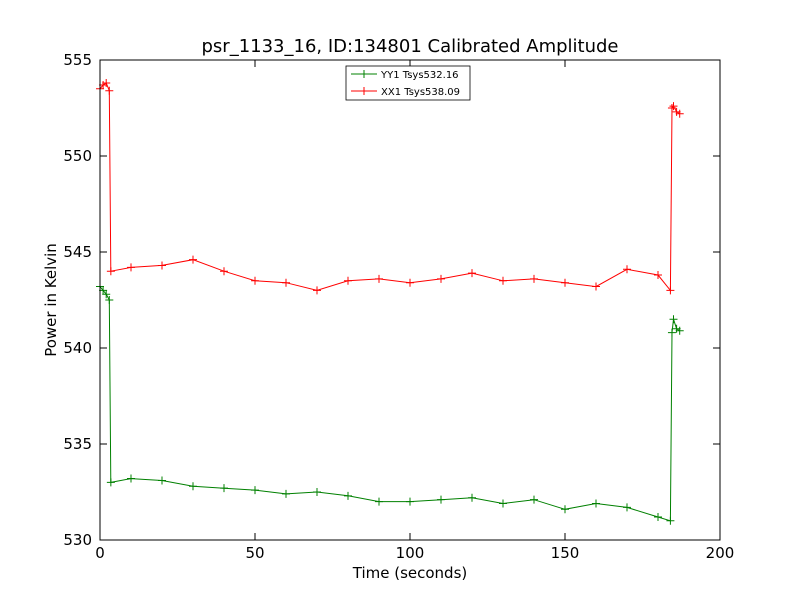 The height and width of the screenshot is (600, 800). I want to click on x-tick-label: 0, so click(100, 553).